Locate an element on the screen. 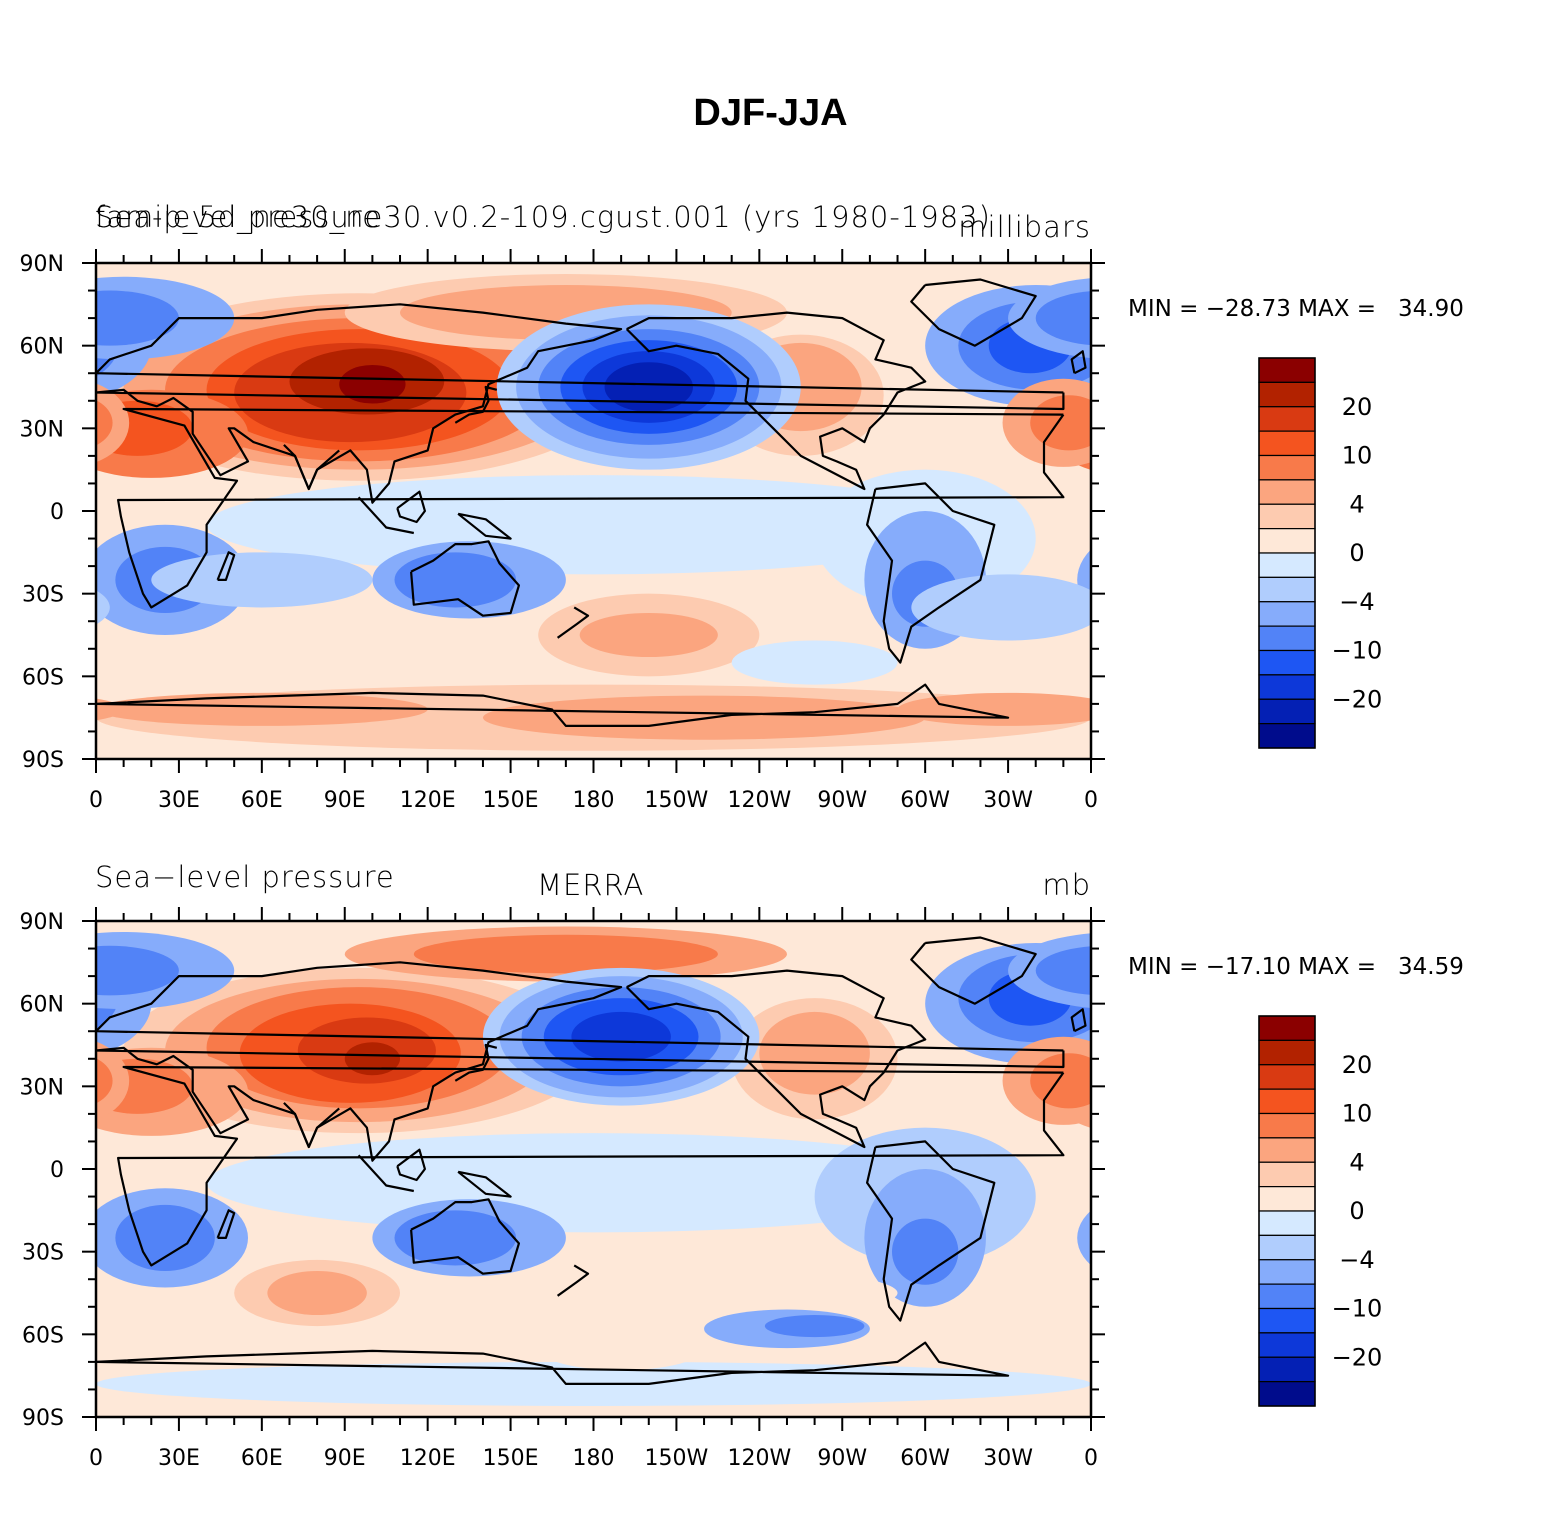  lon-tick-label: 150E is located at coordinates (511, 1458).